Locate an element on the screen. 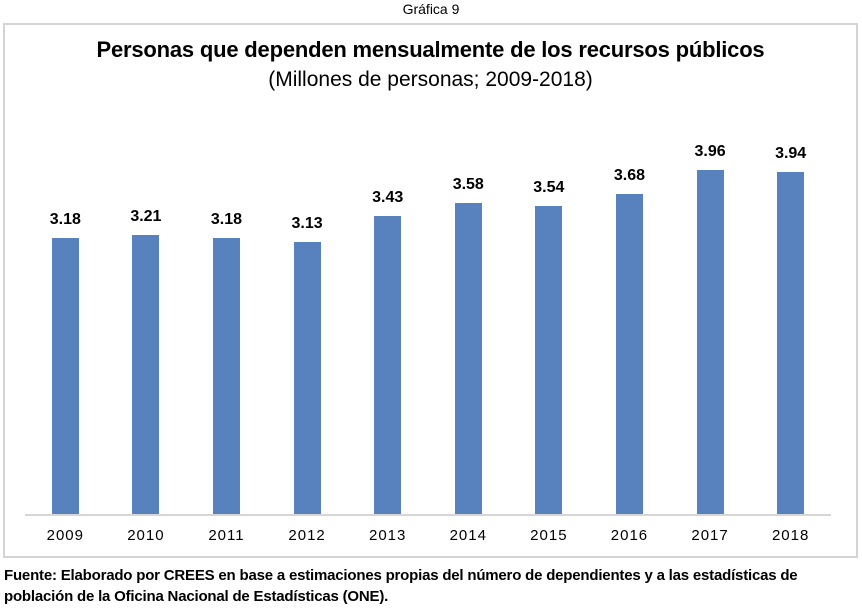 This screenshot has height=612, width=862. x-axis-label: 2018 is located at coordinates (790, 535).